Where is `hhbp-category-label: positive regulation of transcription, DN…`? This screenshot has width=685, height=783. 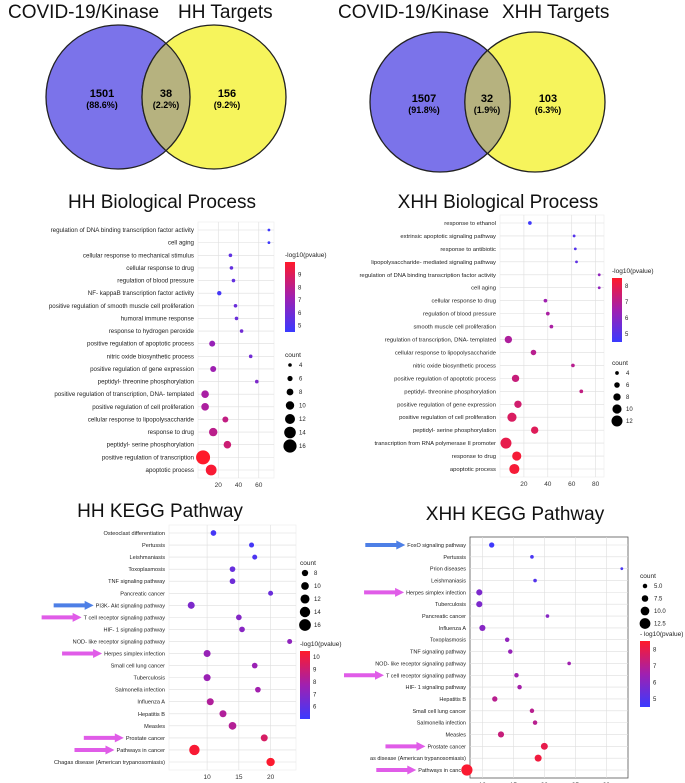
hhbp-category-label: positive regulation of transcription, DN… is located at coordinates (124, 394).